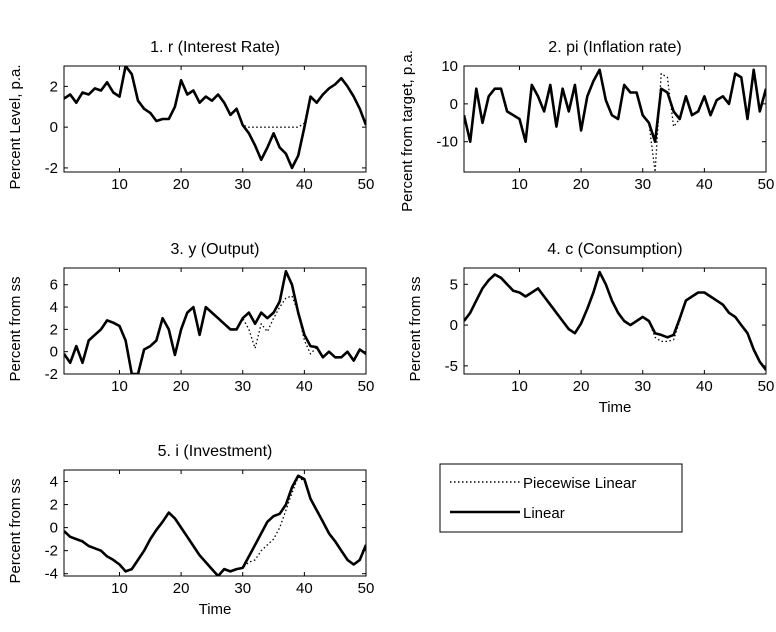 Image resolution: width=776 pixels, height=632 pixels. Describe the element at coordinates (579, 483) in the screenshot. I see `legend-label: Piecewise Linear` at that location.